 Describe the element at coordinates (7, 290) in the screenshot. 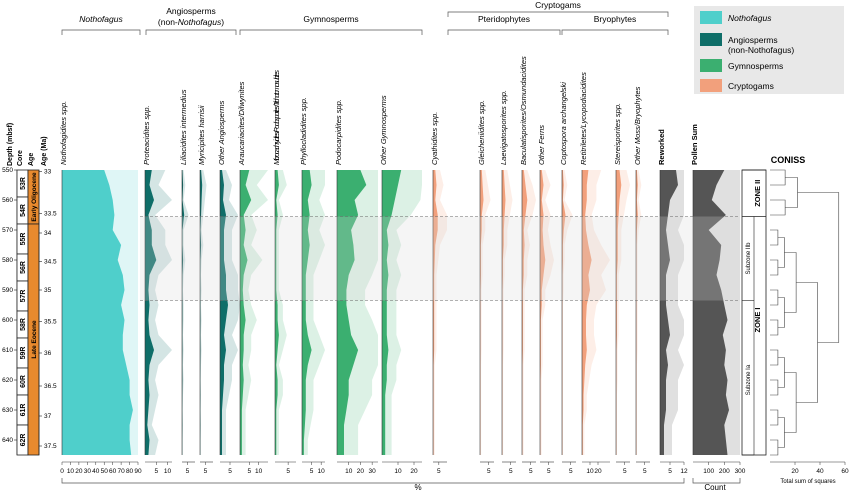

I see `depth-tick-label: 590` at that location.